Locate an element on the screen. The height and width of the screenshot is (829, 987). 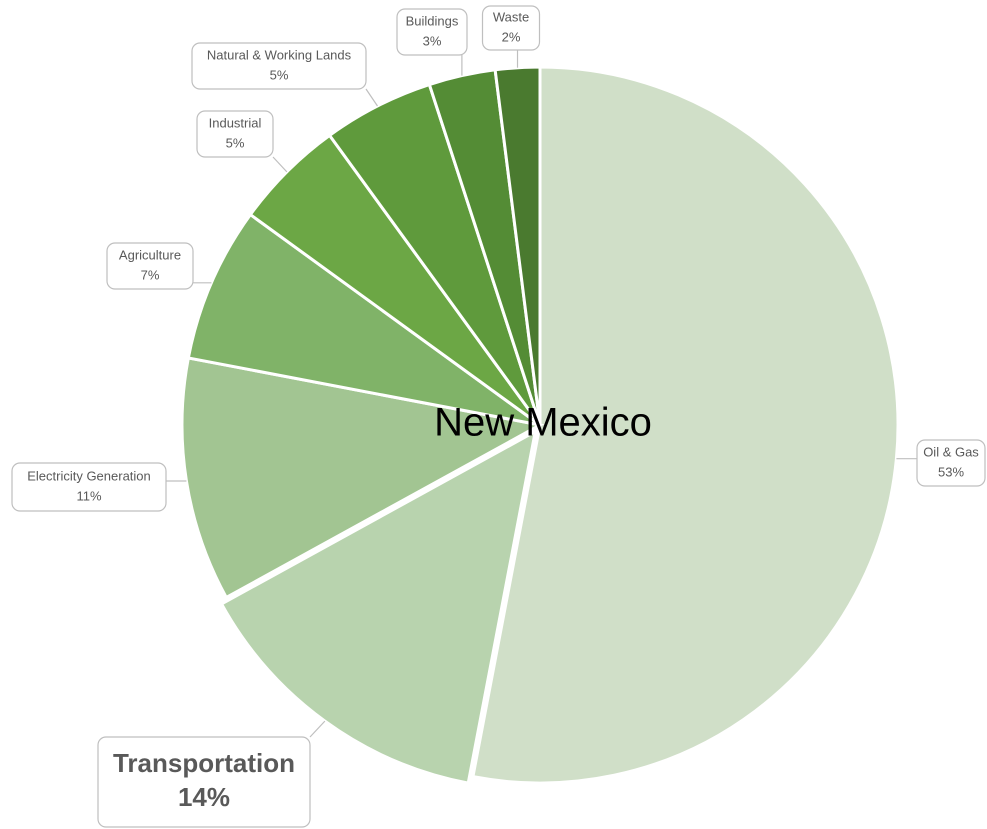
slice-value-label: 2% is located at coordinates (511, 36).